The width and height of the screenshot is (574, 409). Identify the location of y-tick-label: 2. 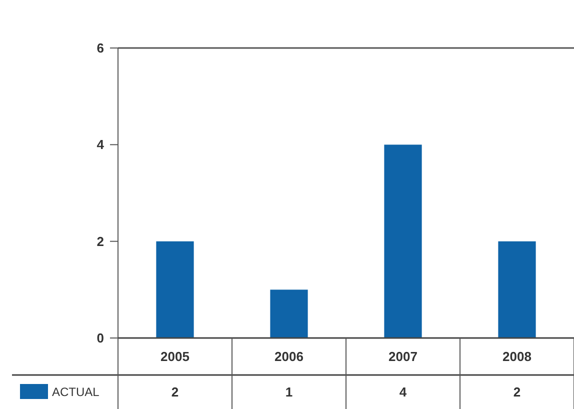
(100, 241).